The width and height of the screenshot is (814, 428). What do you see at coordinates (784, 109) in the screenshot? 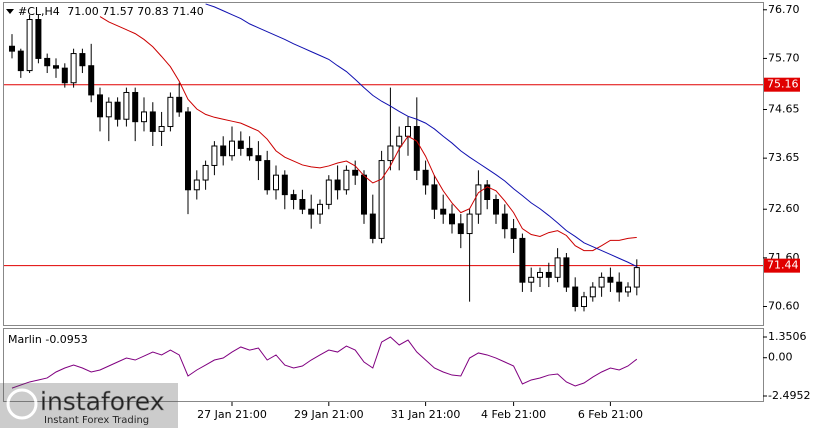
I see `y-tick-label: 74.65` at bounding box center [784, 109].